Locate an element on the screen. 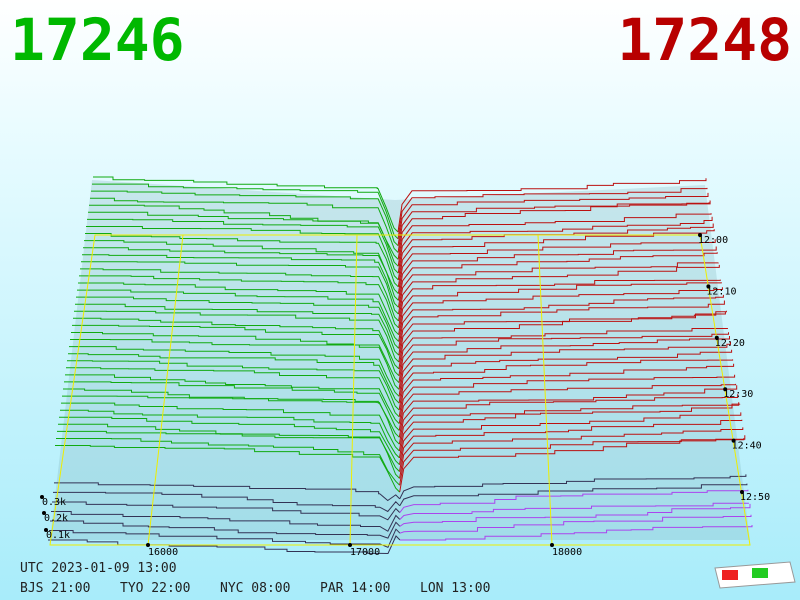  time-label: 12:10 is located at coordinates (721, 291).